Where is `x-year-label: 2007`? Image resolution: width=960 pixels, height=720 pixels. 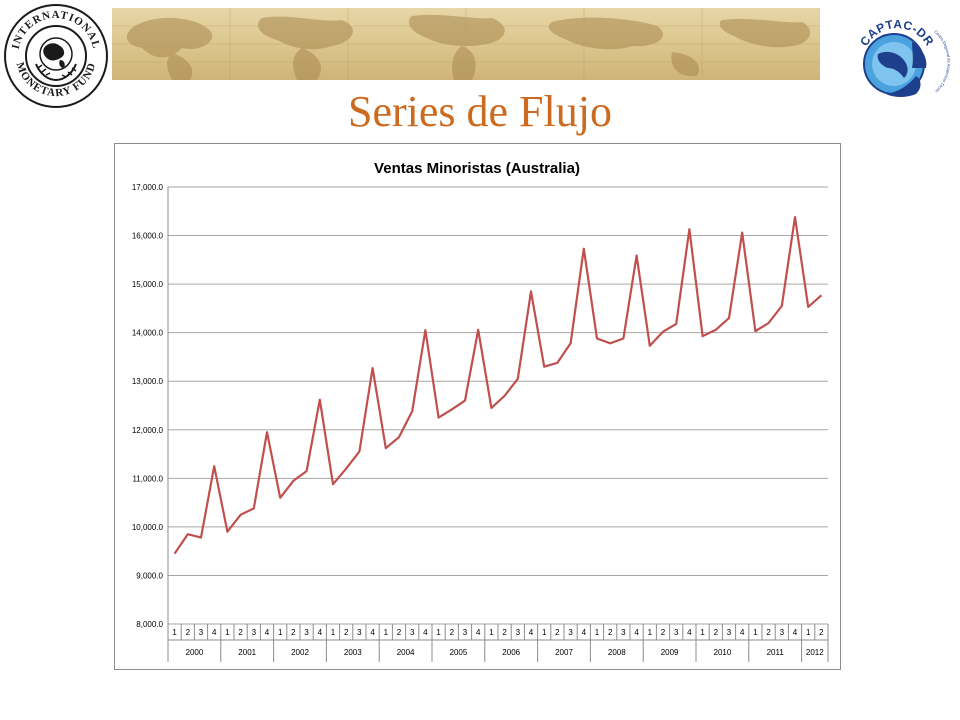 x-year-label: 2007 is located at coordinates (564, 652).